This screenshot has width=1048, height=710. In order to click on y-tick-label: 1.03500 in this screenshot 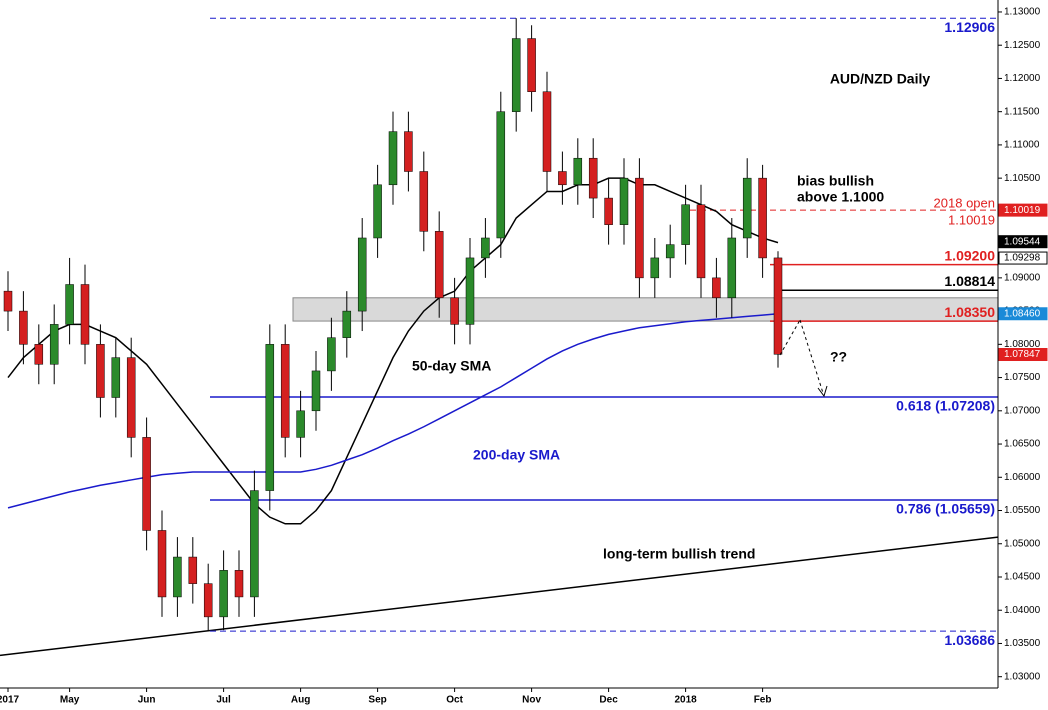, I will do `click(1022, 643)`.